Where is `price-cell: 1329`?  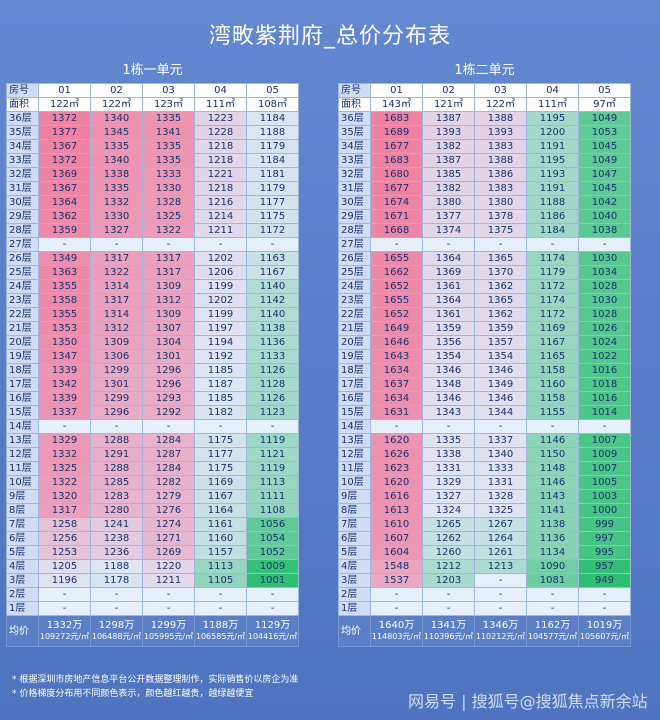
price-cell: 1329 is located at coordinates (448, 482).